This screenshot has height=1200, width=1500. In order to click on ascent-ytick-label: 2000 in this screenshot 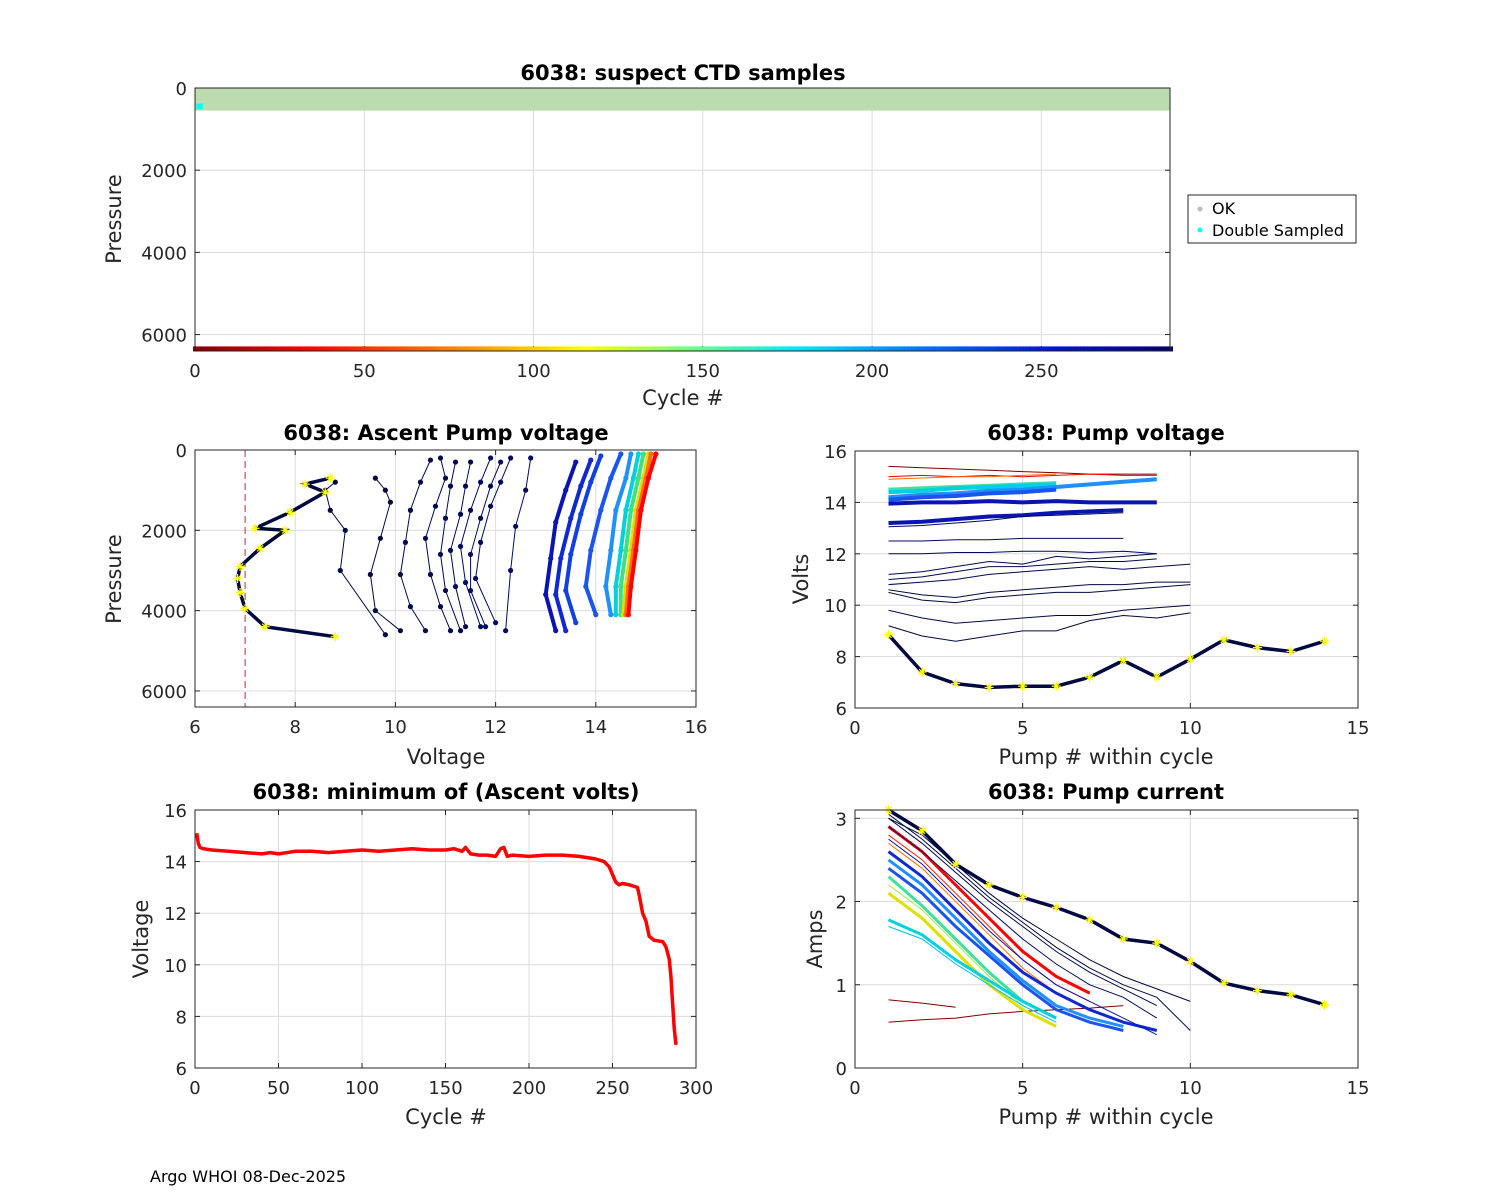, I will do `click(164, 531)`.